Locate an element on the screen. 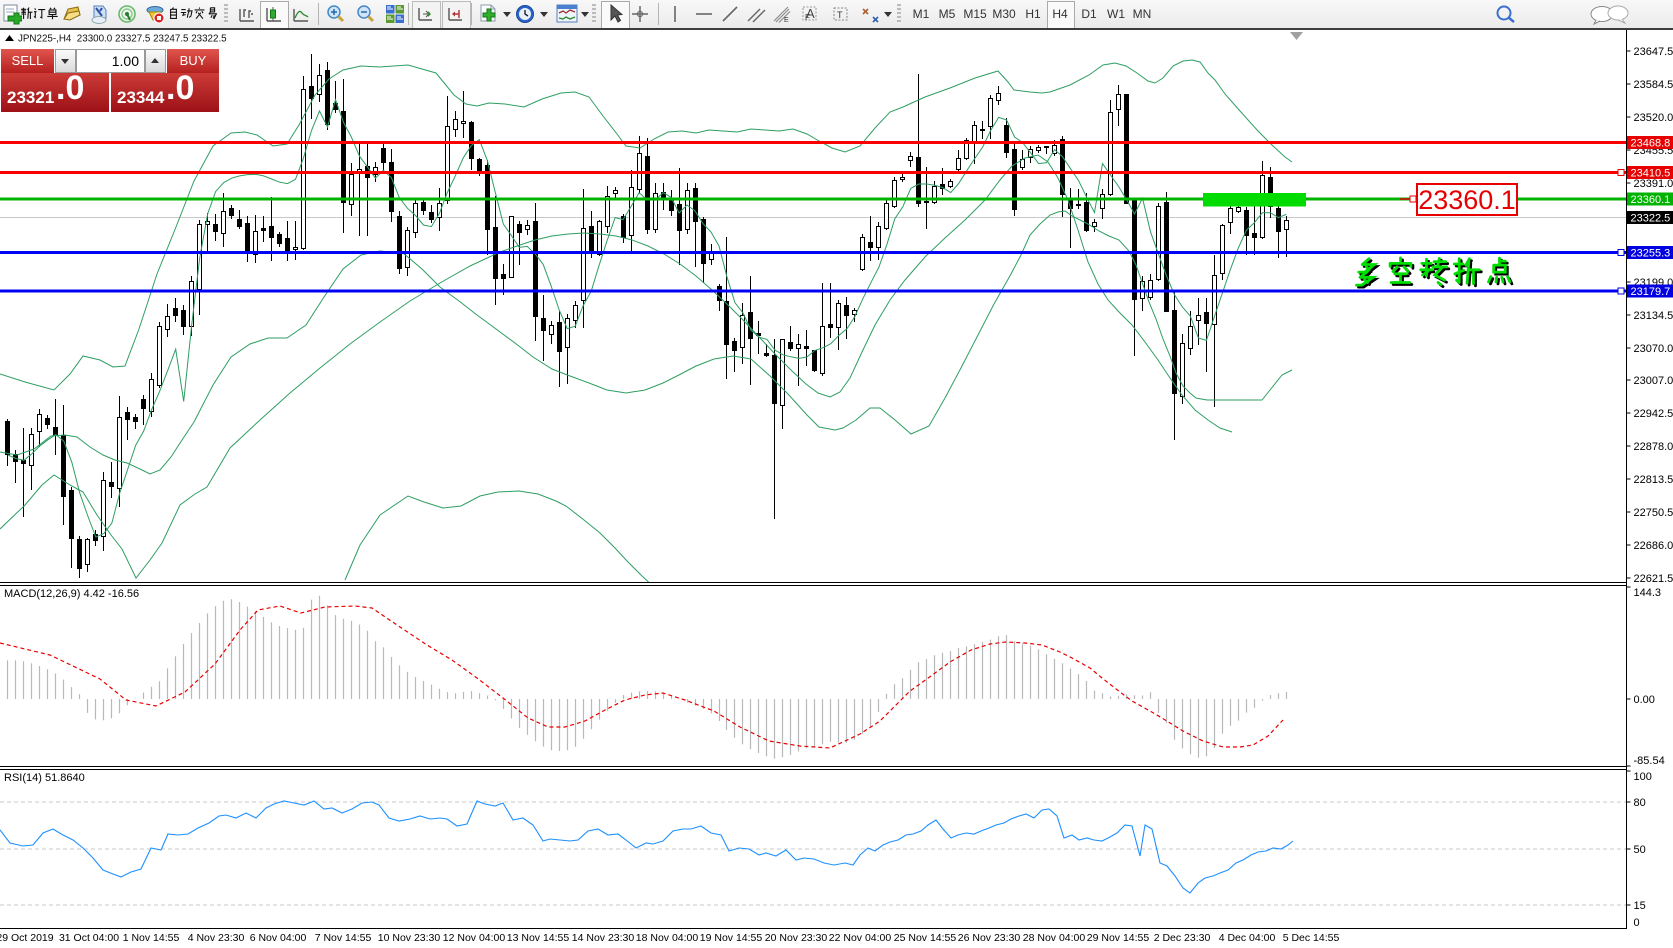 The width and height of the screenshot is (1673, 948). svg-text: 2 Dec 23:30 is located at coordinates (1182, 938).